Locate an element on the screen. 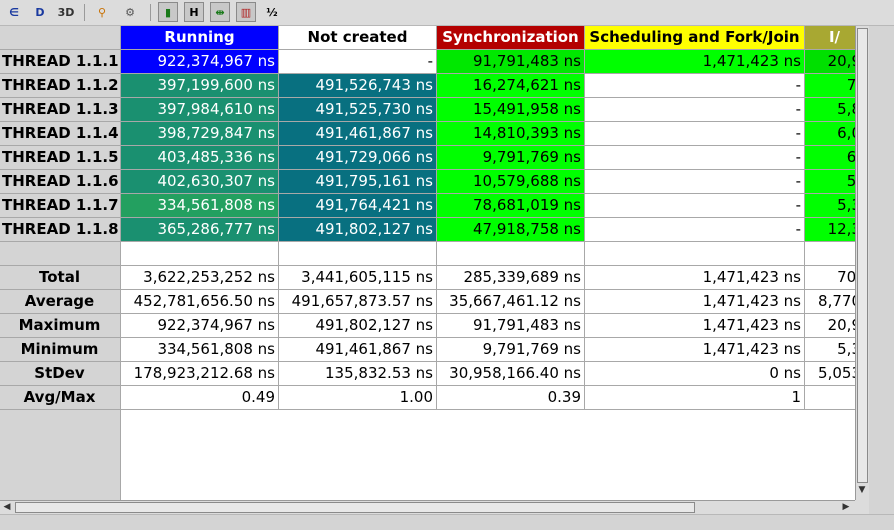 The width and height of the screenshot is (894, 530). horizontal-icon: H is located at coordinates (194, 12).